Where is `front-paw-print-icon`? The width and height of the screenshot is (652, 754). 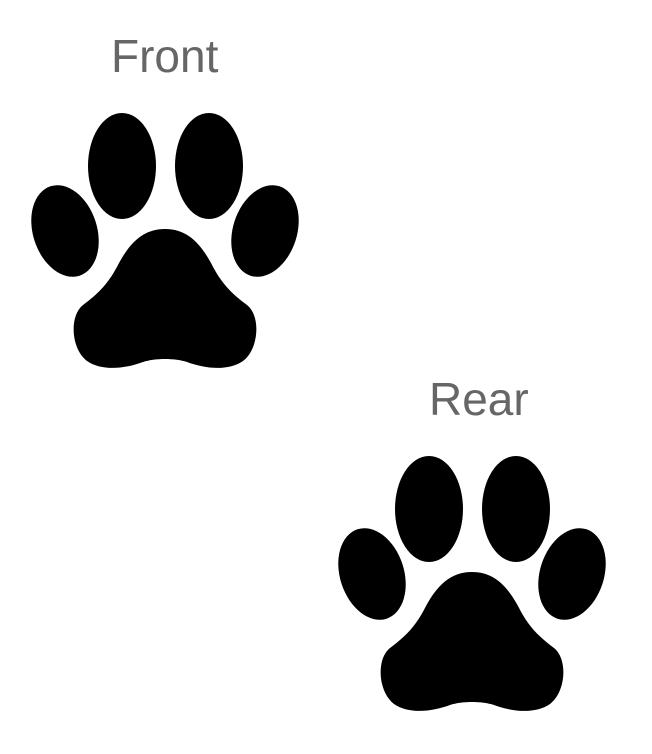
front-paw-print-icon is located at coordinates (165, 243).